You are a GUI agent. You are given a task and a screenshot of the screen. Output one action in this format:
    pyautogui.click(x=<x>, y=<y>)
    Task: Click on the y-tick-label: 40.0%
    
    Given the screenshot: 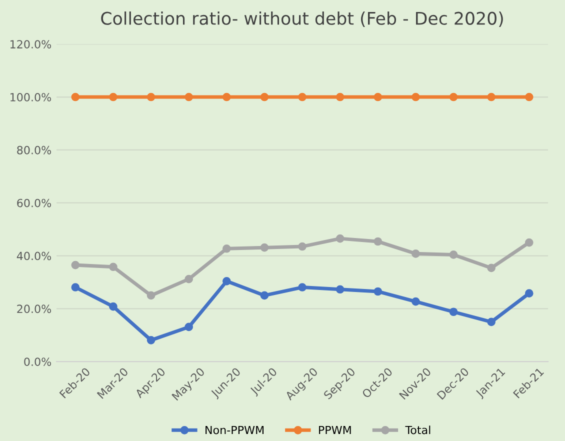 What is the action you would take?
    pyautogui.click(x=34, y=256)
    